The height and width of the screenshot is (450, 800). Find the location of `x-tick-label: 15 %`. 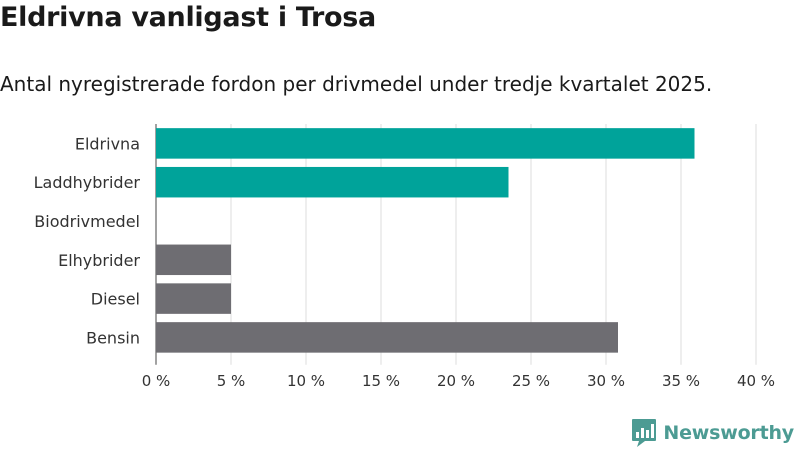

x-tick-label: 15 % is located at coordinates (381, 381).